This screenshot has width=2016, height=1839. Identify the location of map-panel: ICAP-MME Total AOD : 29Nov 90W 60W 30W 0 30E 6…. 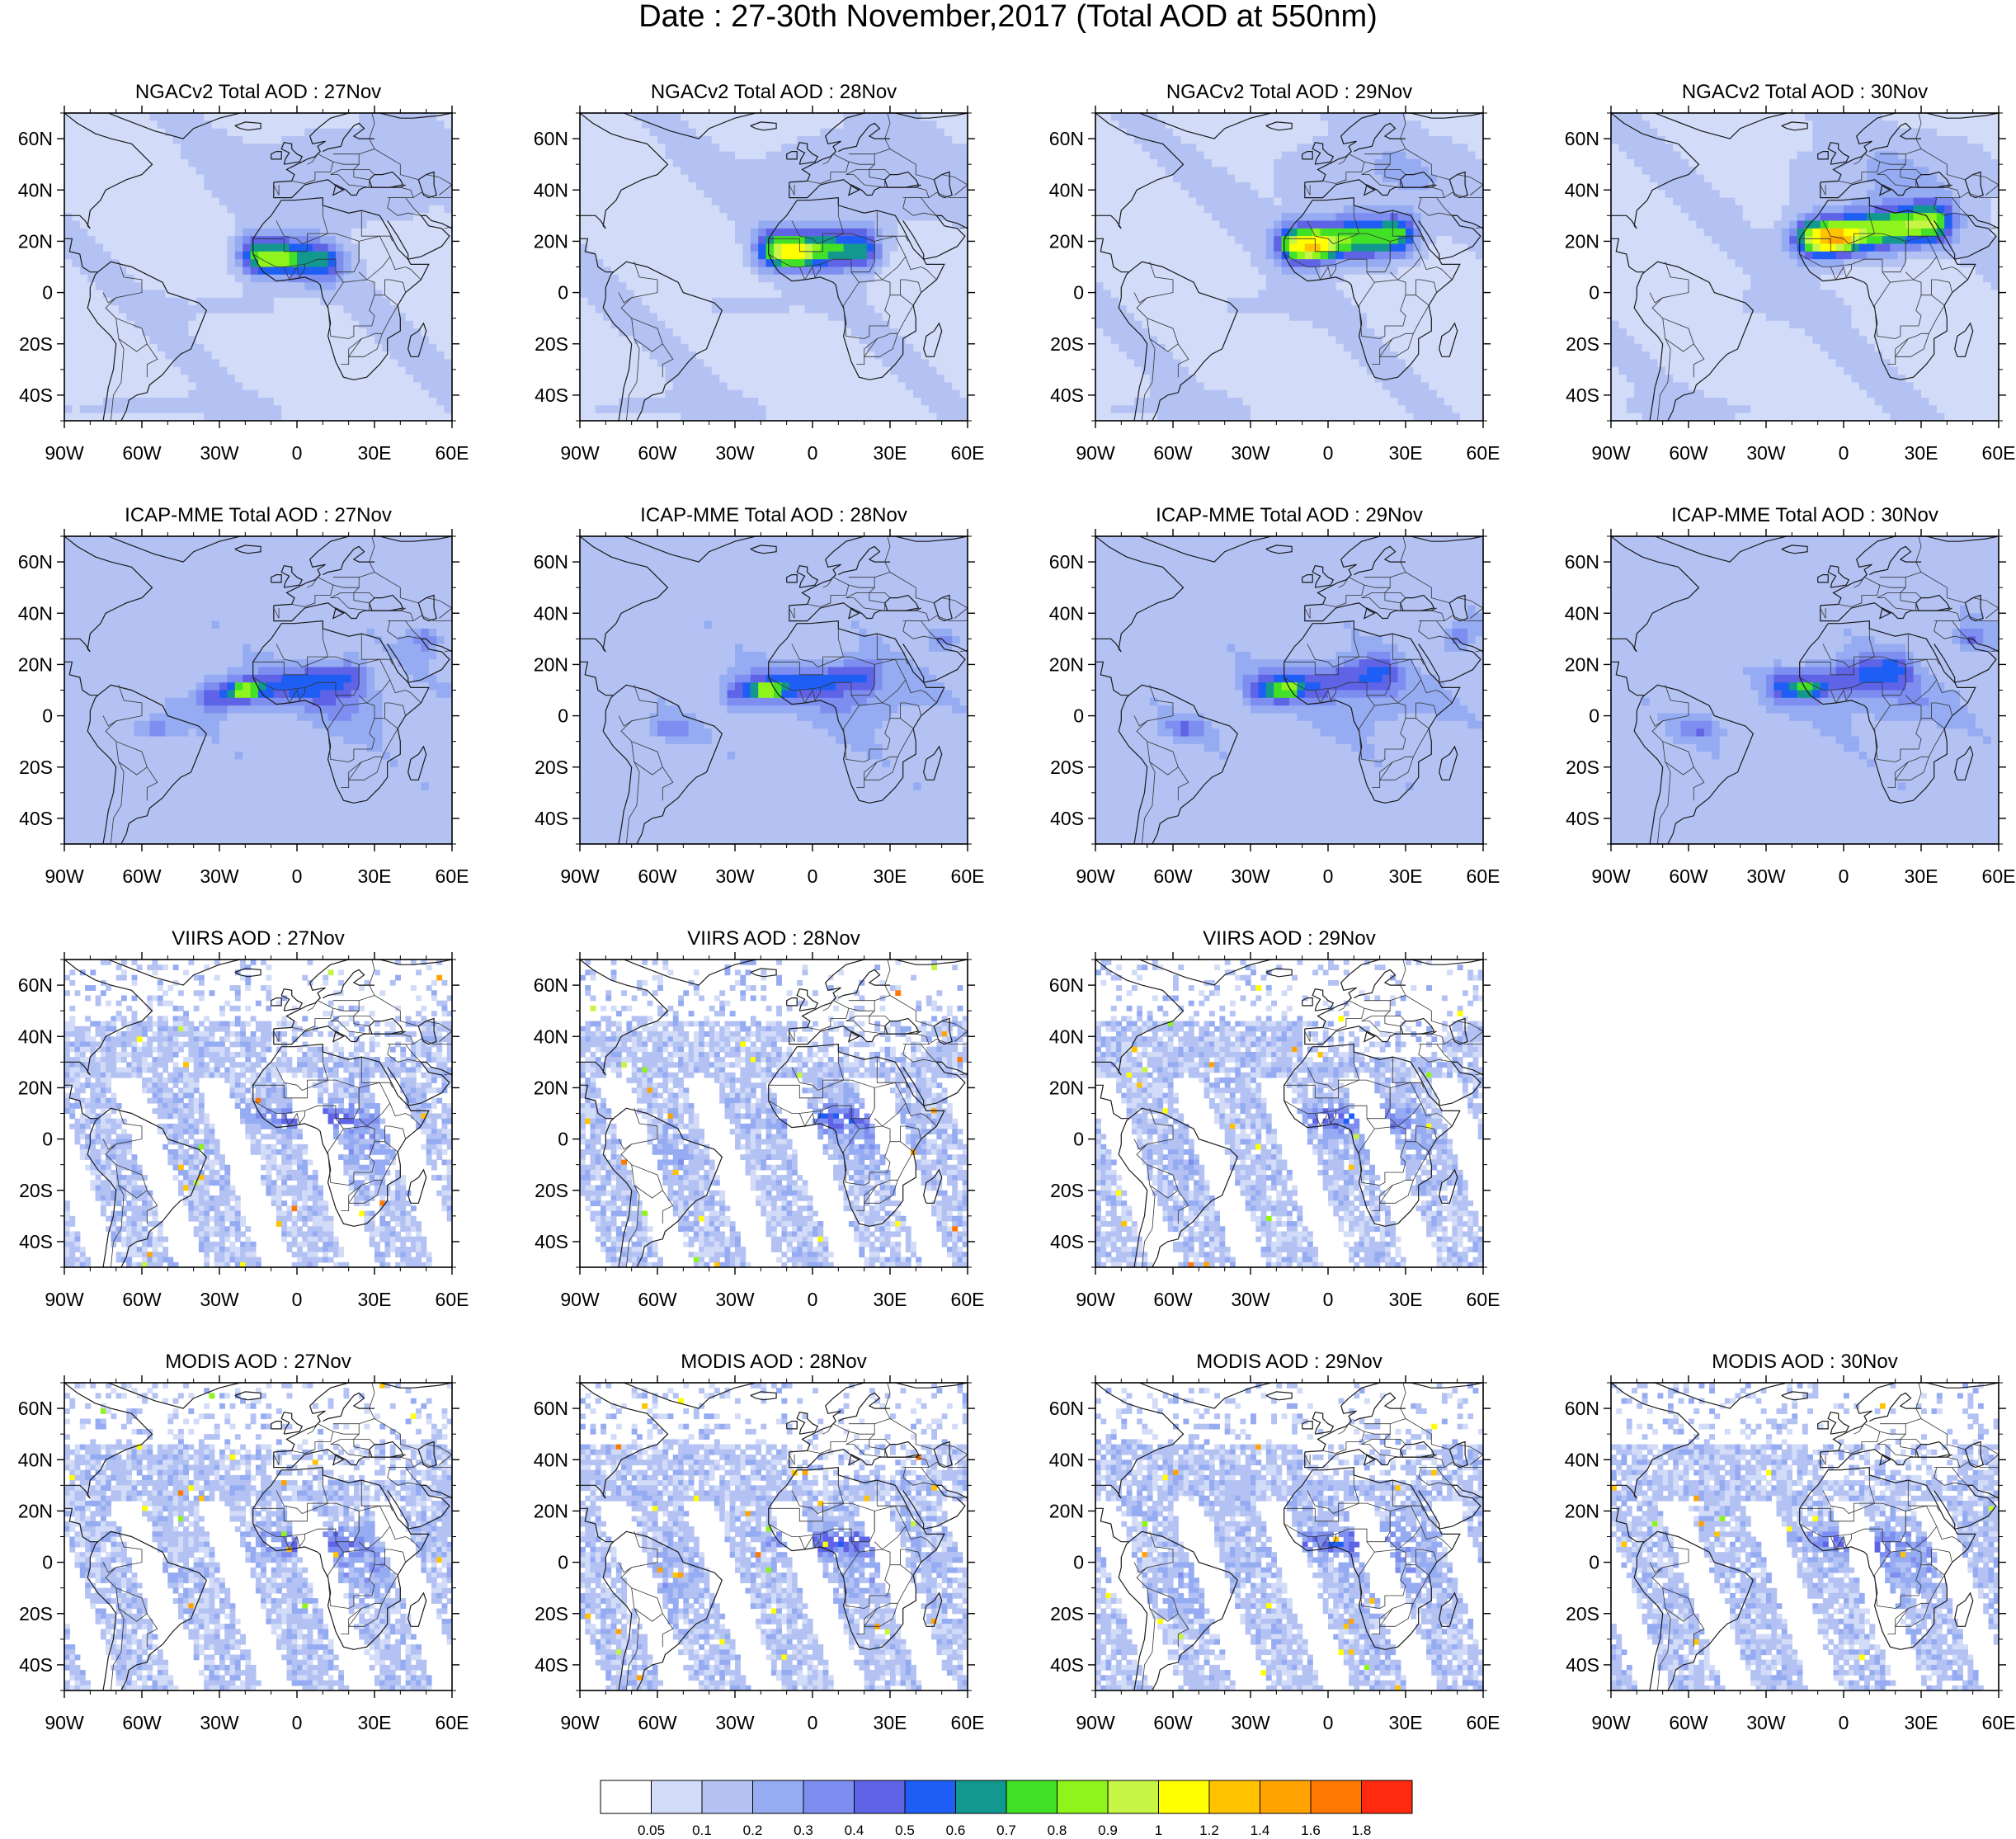
(1274, 695).